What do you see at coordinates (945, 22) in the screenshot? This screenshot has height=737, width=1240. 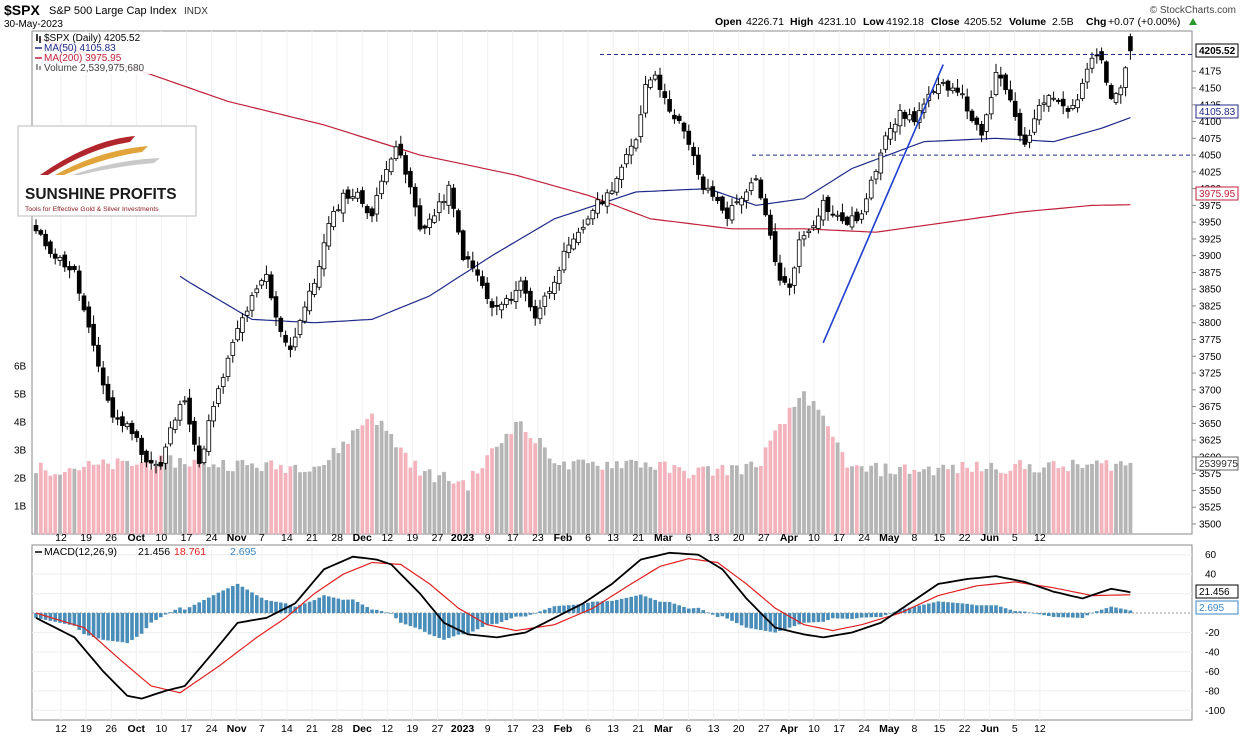 I see `close-label: Close` at bounding box center [945, 22].